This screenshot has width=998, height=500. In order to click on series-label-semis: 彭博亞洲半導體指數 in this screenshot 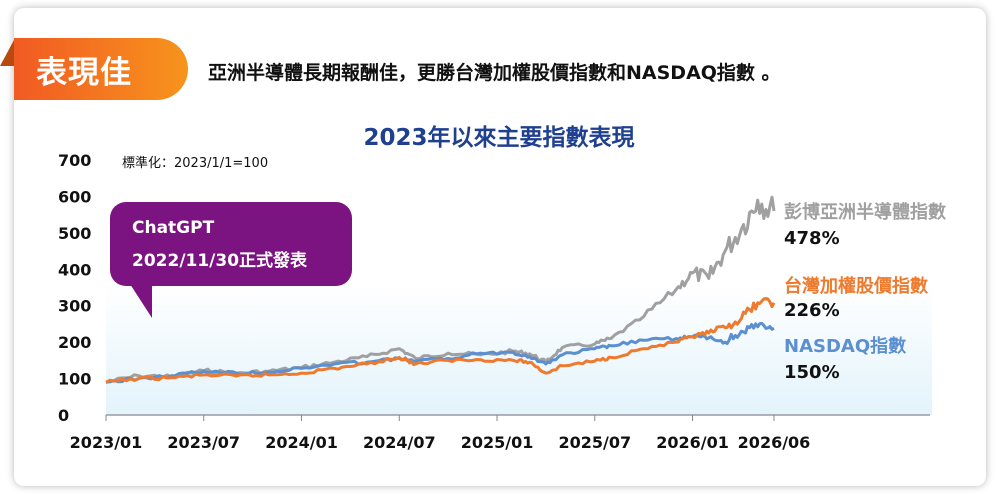, I will do `click(865, 212)`.